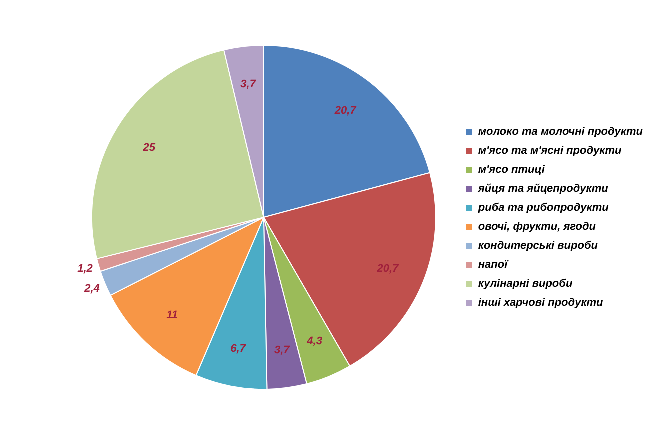  Describe the element at coordinates (85, 269) in the screenshot. I see `data-label: 1,2` at that location.